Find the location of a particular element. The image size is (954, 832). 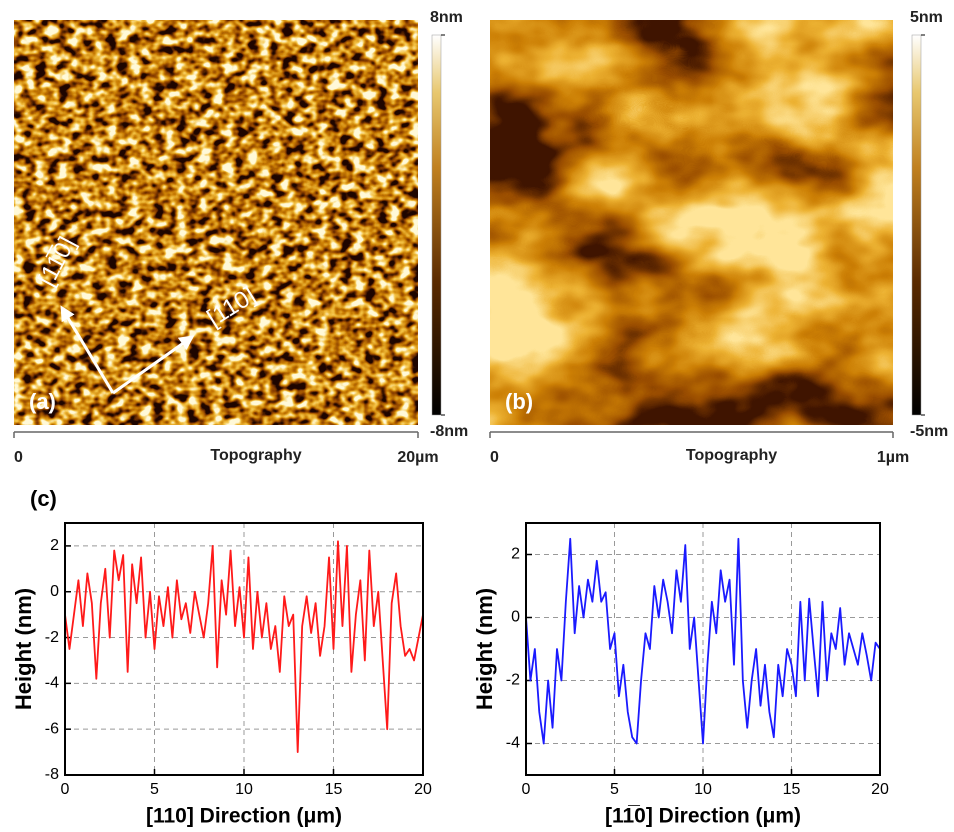

panel-label: (c) is located at coordinates (43, 498).